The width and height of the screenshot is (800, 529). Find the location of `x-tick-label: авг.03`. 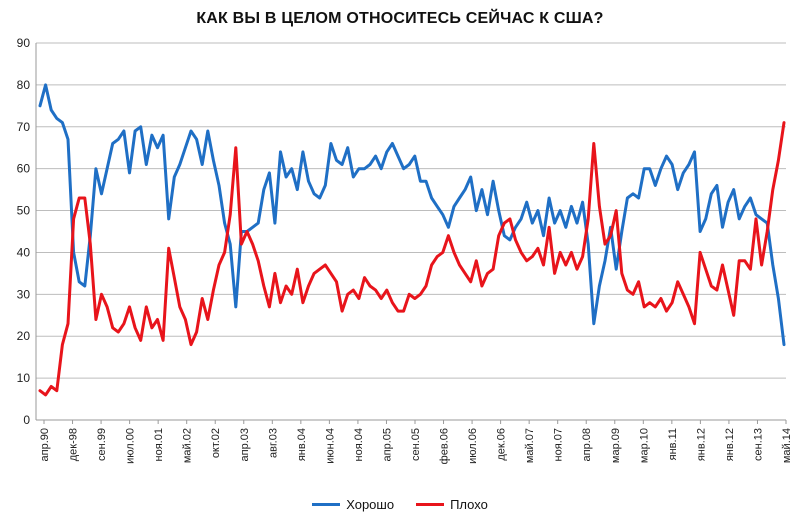

x-tick-label: авг.03 is located at coordinates (273, 443).